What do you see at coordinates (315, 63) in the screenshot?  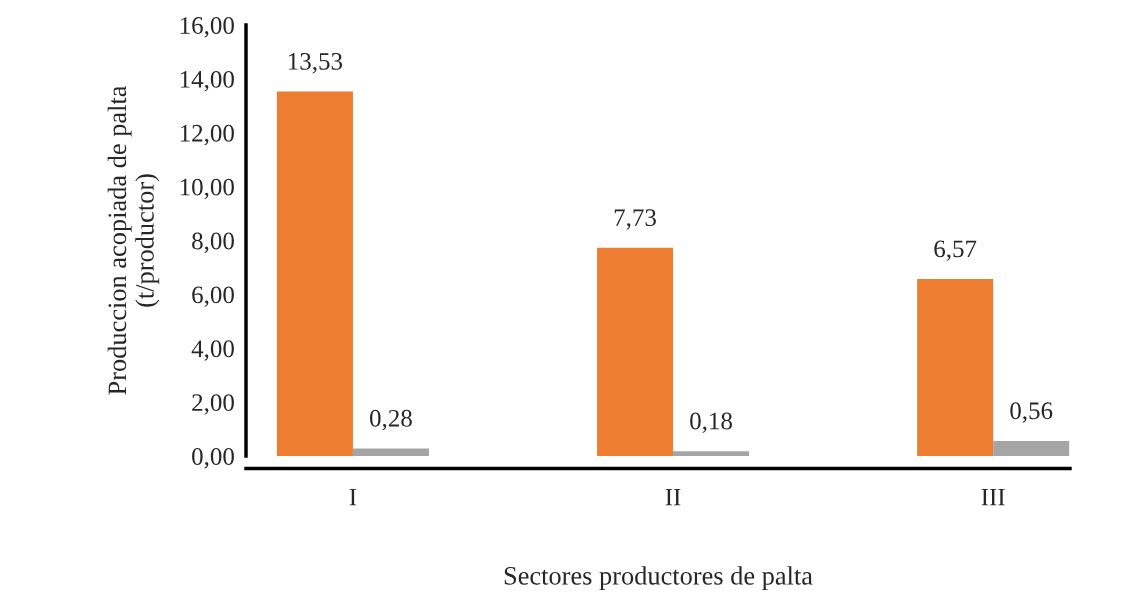 I see `data-label: 13,53` at bounding box center [315, 63].